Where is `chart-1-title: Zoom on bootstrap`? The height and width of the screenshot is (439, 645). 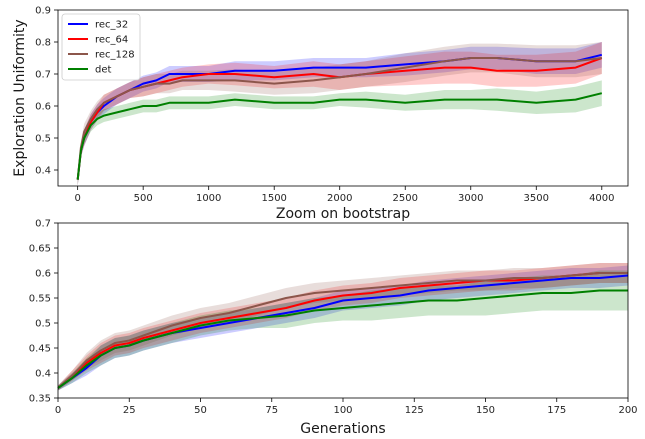
chart-1-title: Zoom on bootstrap is located at coordinates (343, 214).